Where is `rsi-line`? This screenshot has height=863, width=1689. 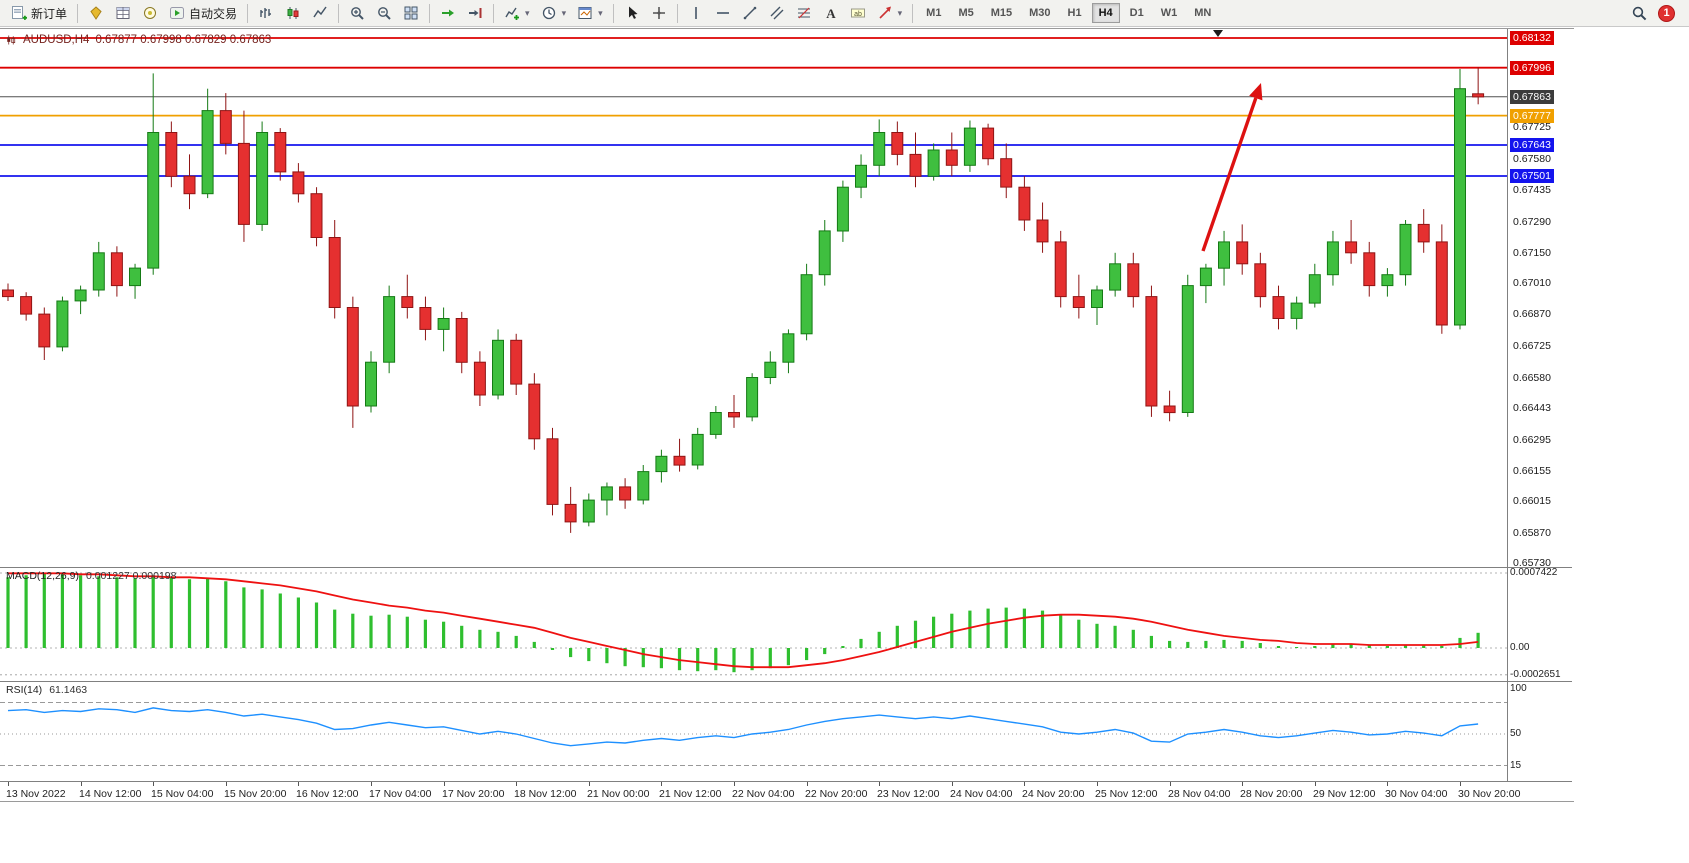
rsi-line is located at coordinates (743, 727).